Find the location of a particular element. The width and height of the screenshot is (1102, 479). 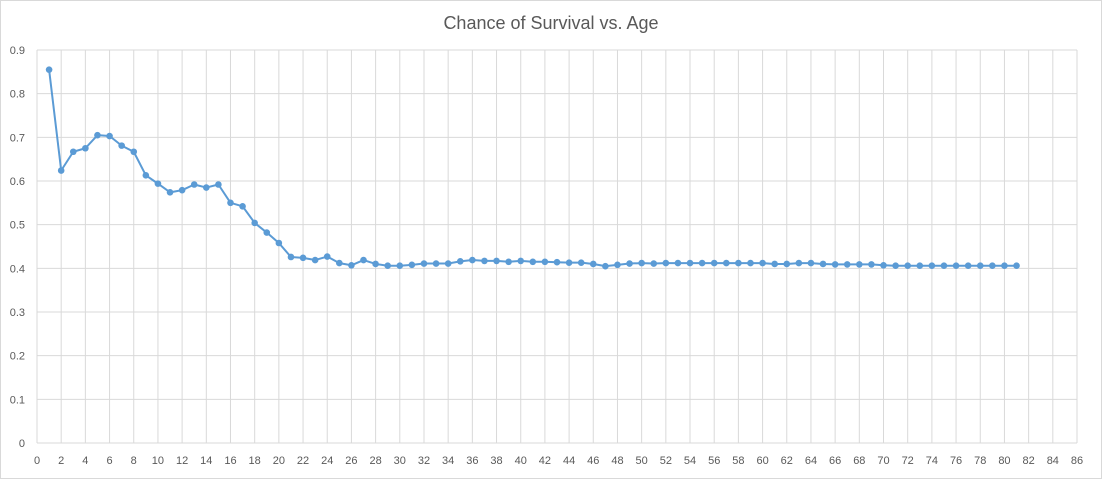

x-tick-label: 22 is located at coordinates (303, 461).